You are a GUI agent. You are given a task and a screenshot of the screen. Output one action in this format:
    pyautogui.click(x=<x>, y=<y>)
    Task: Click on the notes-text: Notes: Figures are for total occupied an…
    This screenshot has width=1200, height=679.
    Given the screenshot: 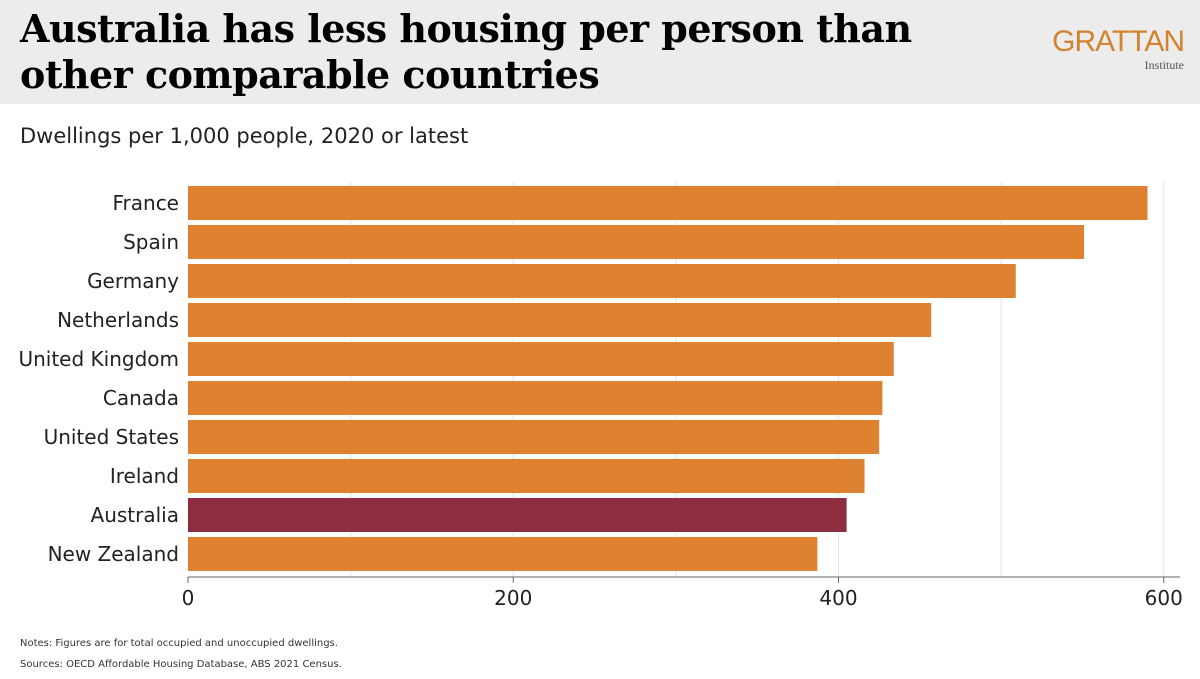 What is the action you would take?
    pyautogui.click(x=179, y=643)
    